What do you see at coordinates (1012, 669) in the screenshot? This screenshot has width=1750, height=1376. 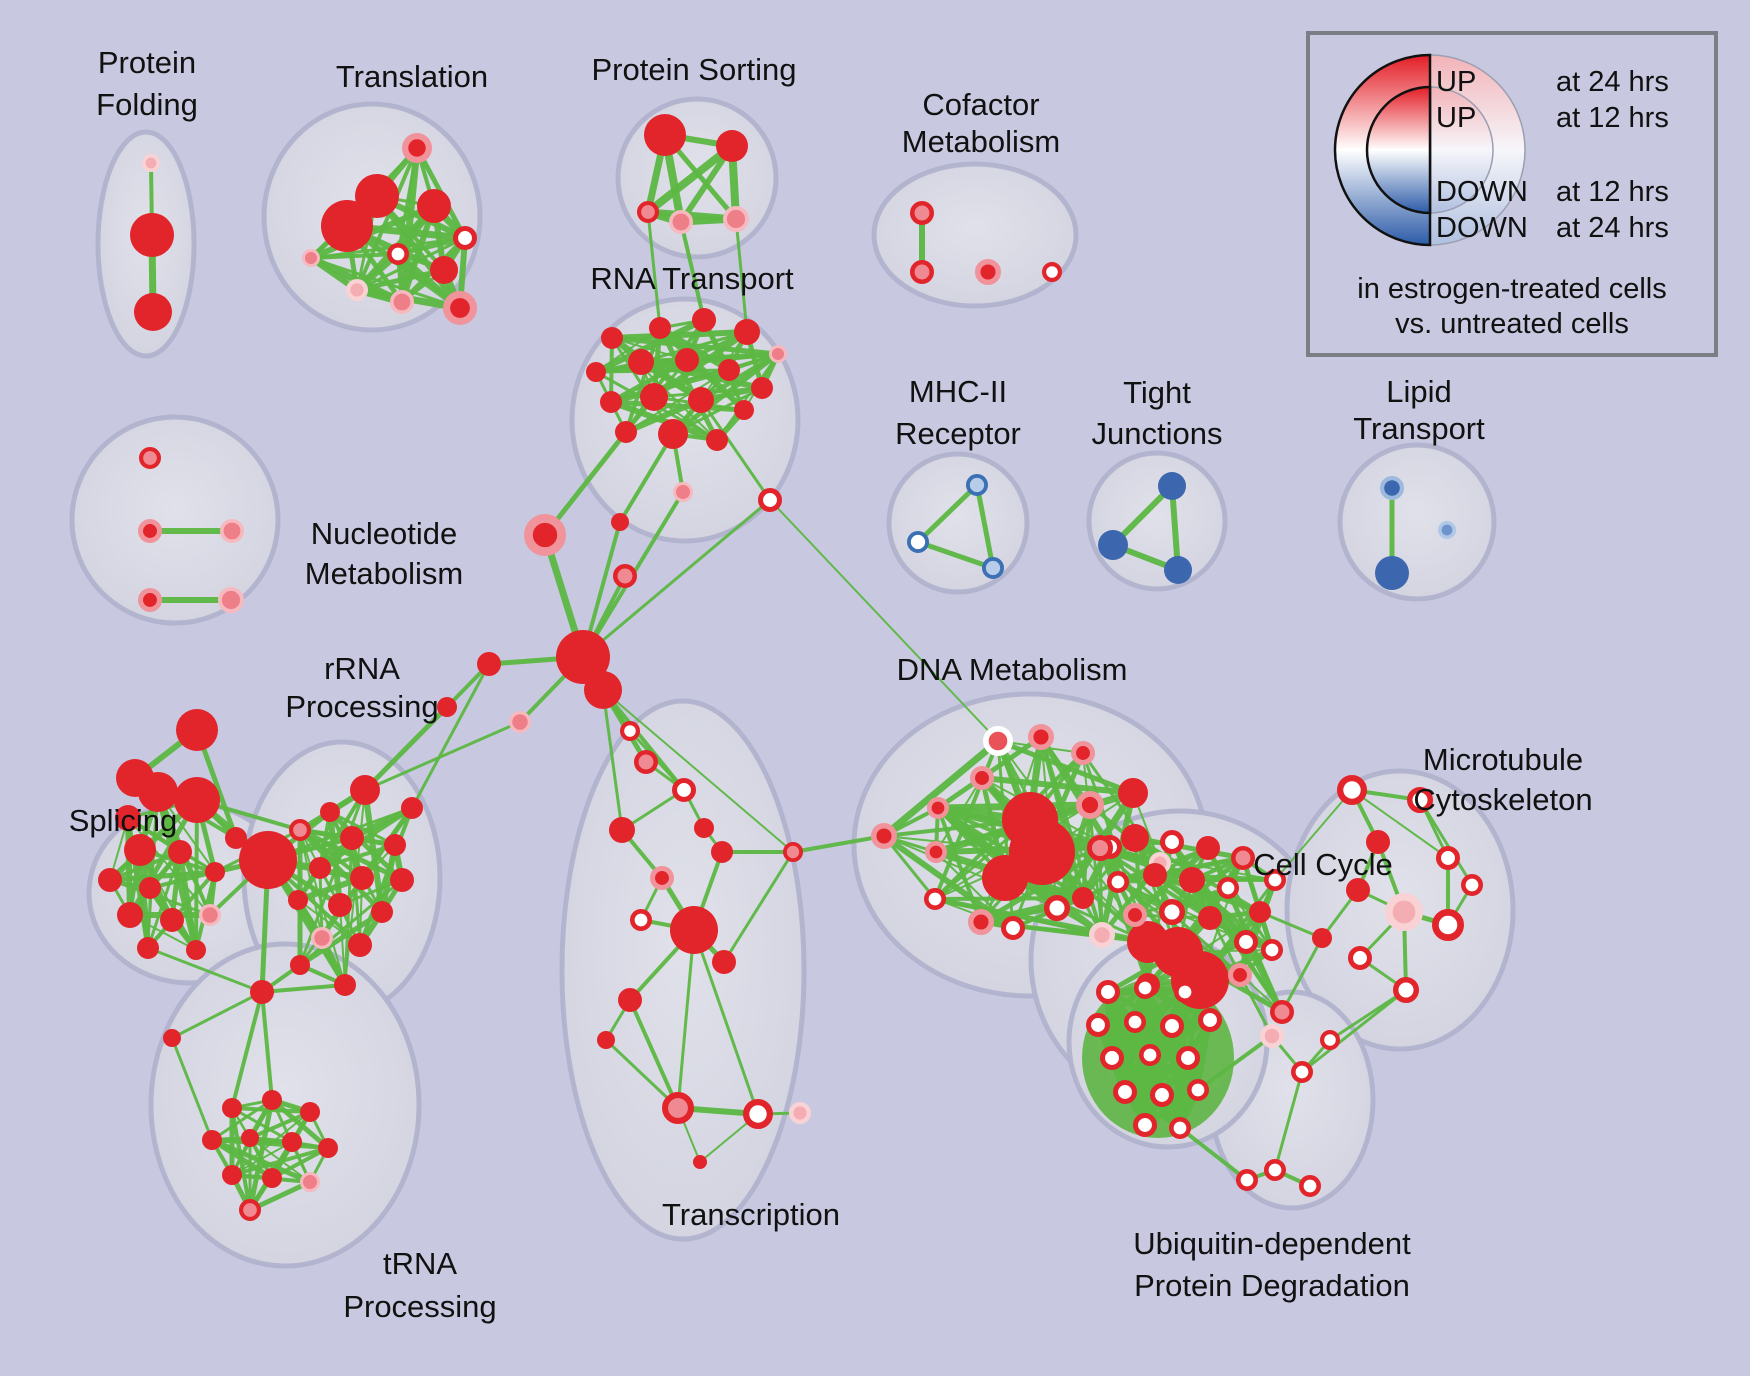 I see `cluster-label-dna-metabolism: DNA Metabolism` at bounding box center [1012, 669].